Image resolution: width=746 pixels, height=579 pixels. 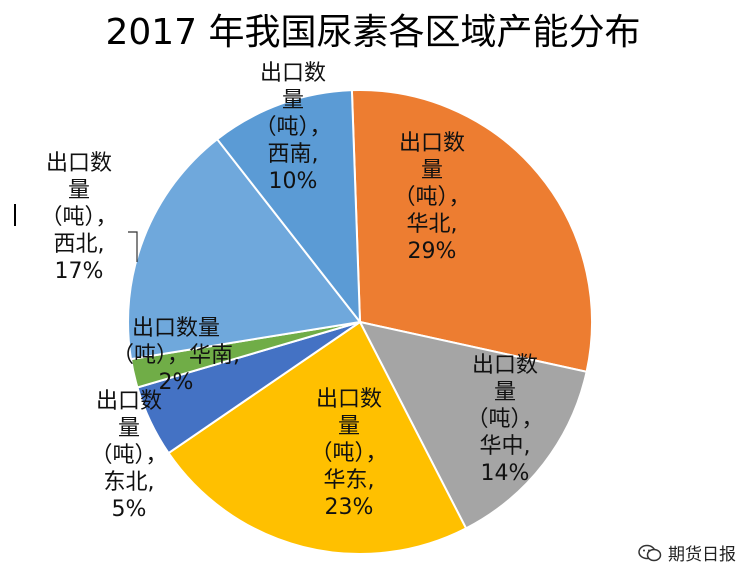 What do you see at coordinates (432, 197) in the screenshot?
I see `data-label-0: 出口数 量 （吨）， 华北, 29%` at bounding box center [432, 197].